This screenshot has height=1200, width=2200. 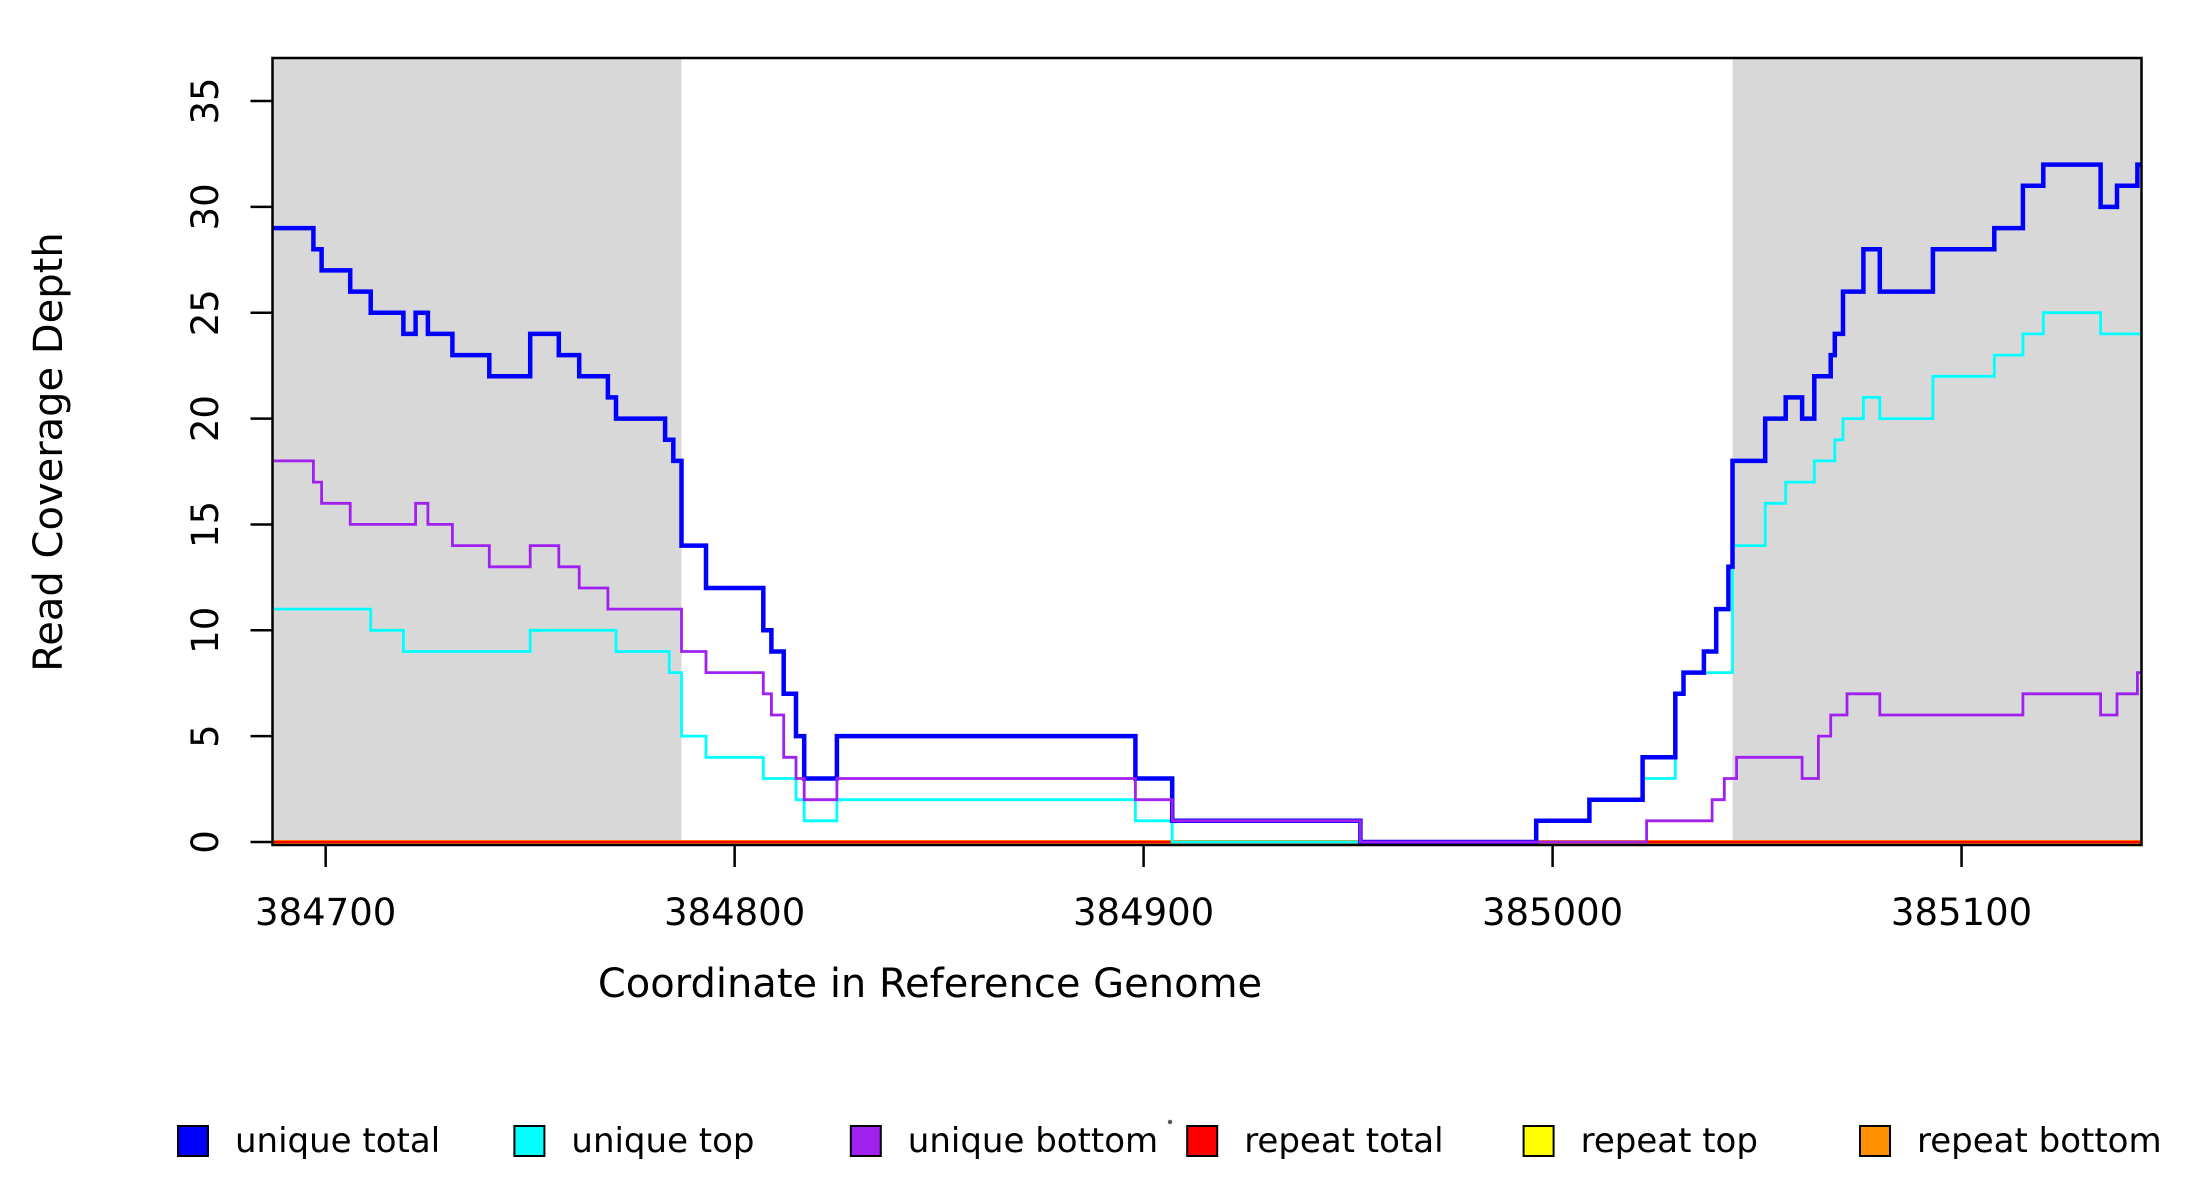 What do you see at coordinates (1143, 912) in the screenshot?
I see `x-tick-label: 384900` at bounding box center [1143, 912].